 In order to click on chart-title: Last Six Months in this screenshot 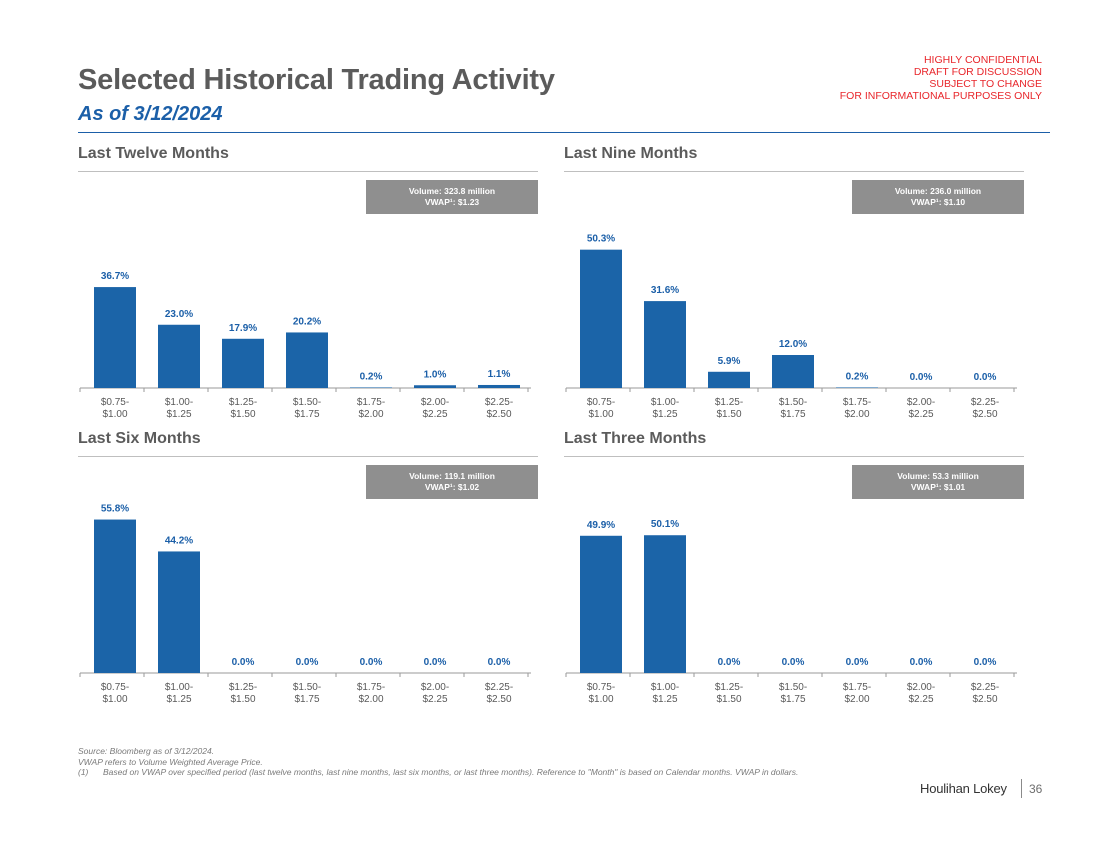, I will do `click(139, 438)`.